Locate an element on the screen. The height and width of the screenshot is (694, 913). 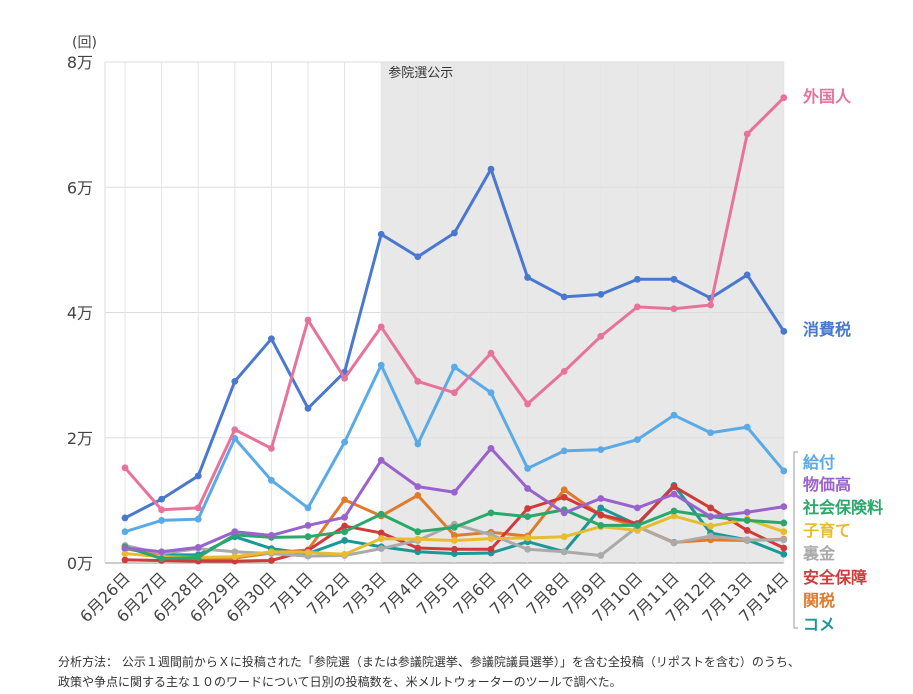
series-label: 消費税 is located at coordinates (827, 329).